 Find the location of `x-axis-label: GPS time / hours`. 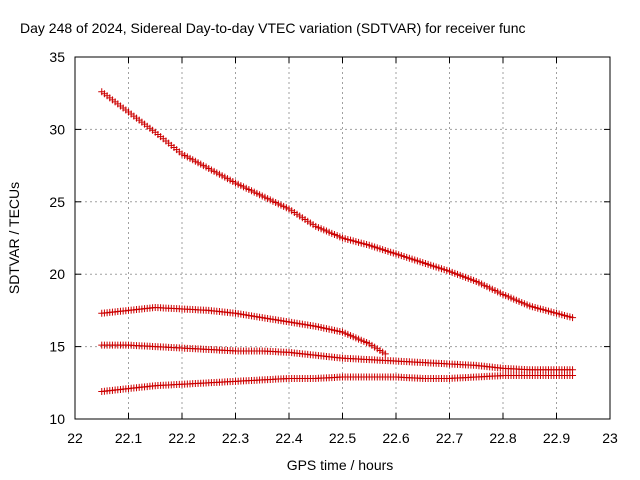

x-axis-label: GPS time / hours is located at coordinates (340, 465).